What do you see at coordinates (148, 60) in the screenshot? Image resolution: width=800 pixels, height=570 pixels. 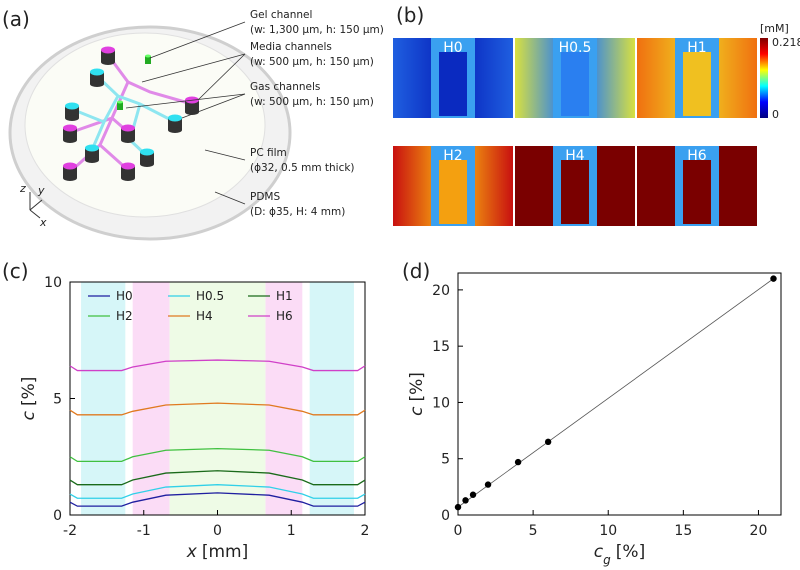 I see `gel-port` at bounding box center [148, 60].